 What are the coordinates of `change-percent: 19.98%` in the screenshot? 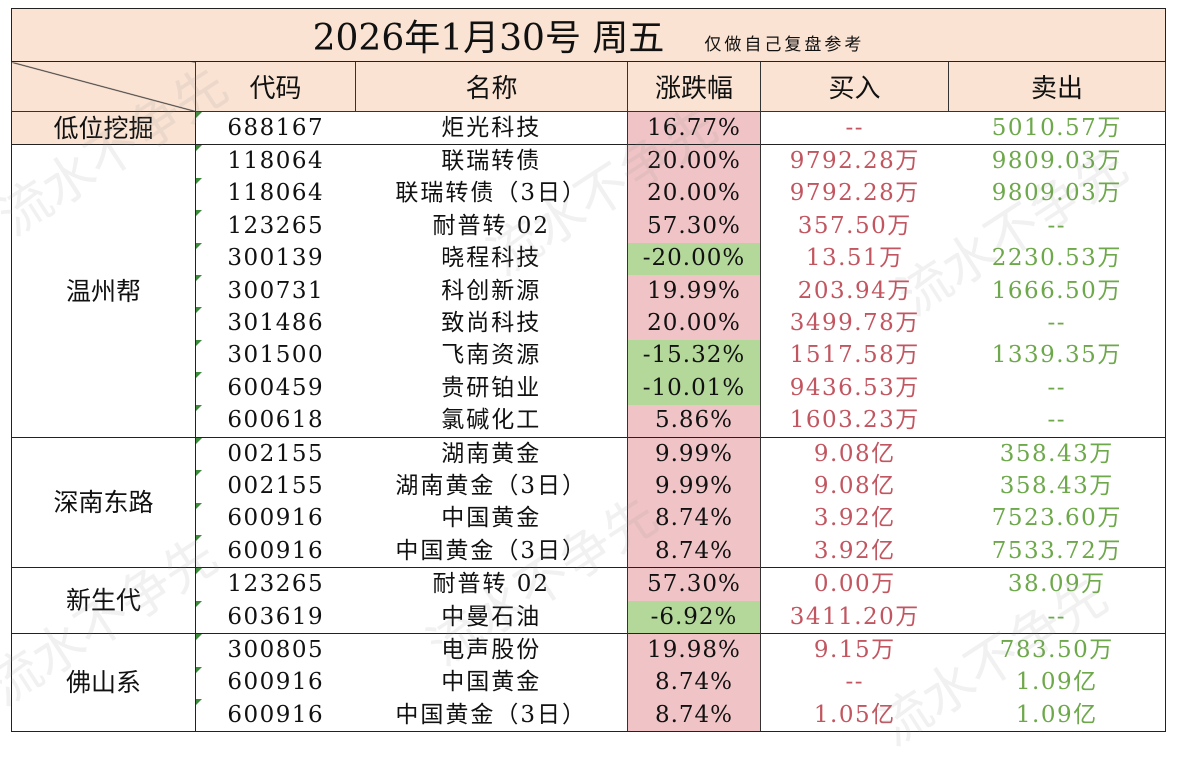 It's located at (694, 650).